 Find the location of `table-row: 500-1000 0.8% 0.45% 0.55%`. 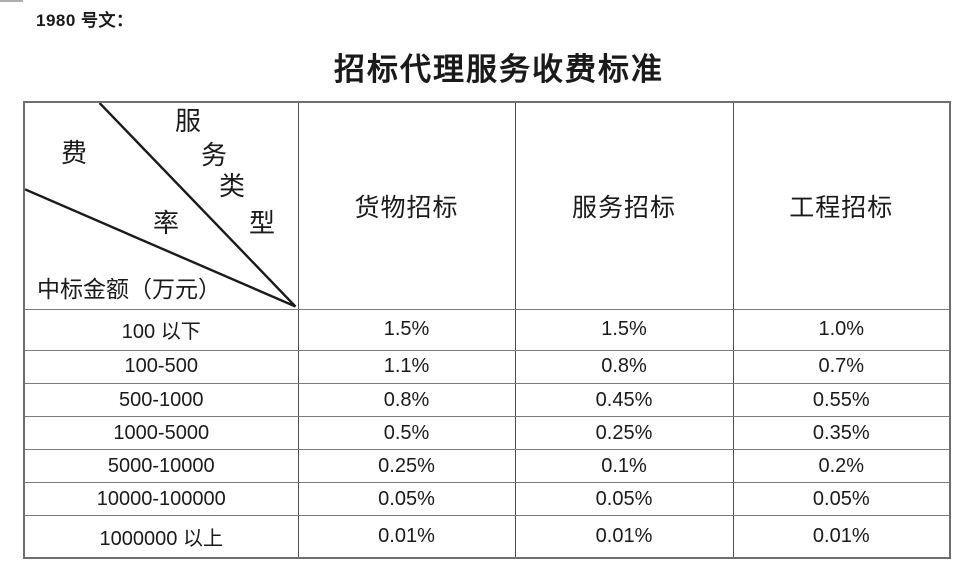

table-row: 500-1000 0.8% 0.45% 0.55% is located at coordinates (487, 400).